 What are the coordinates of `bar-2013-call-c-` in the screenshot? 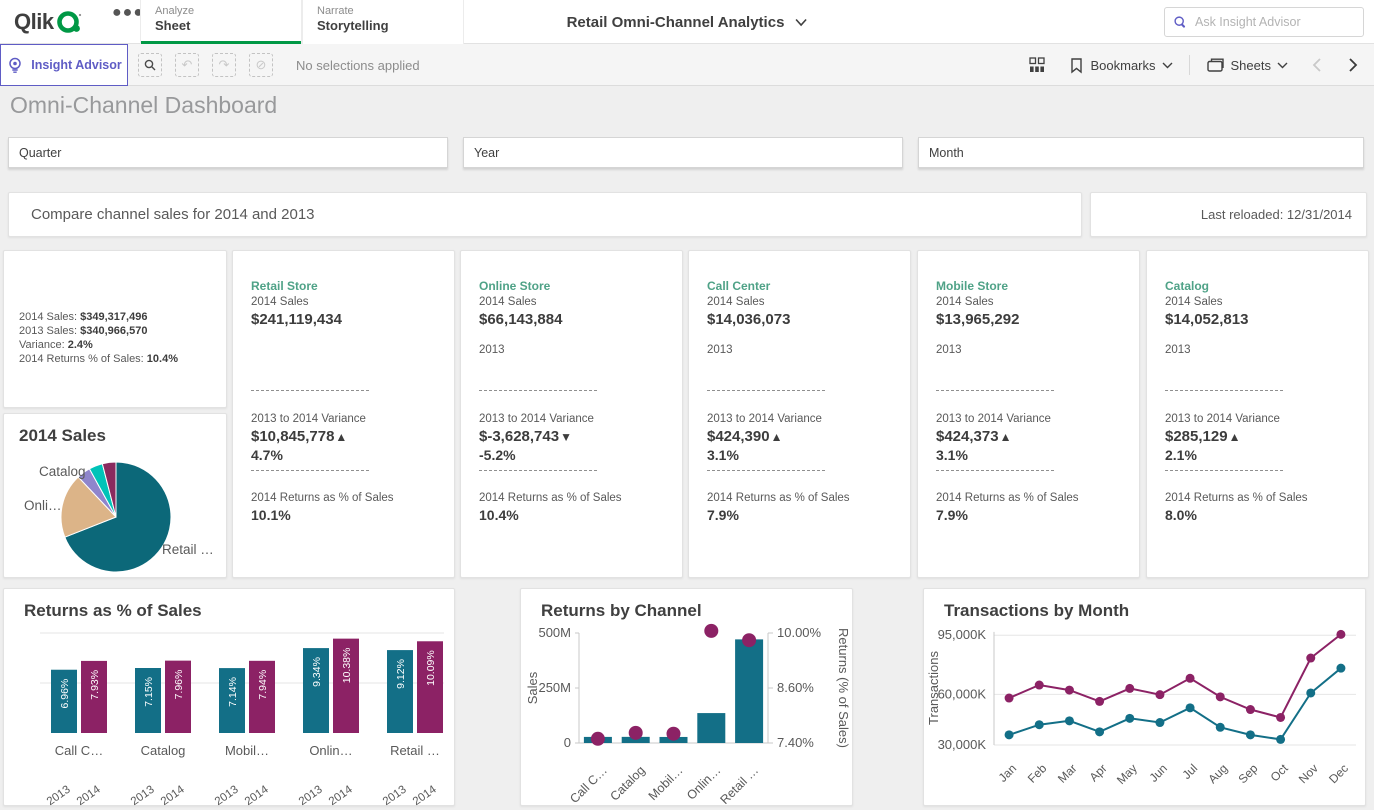 It's located at (64, 701).